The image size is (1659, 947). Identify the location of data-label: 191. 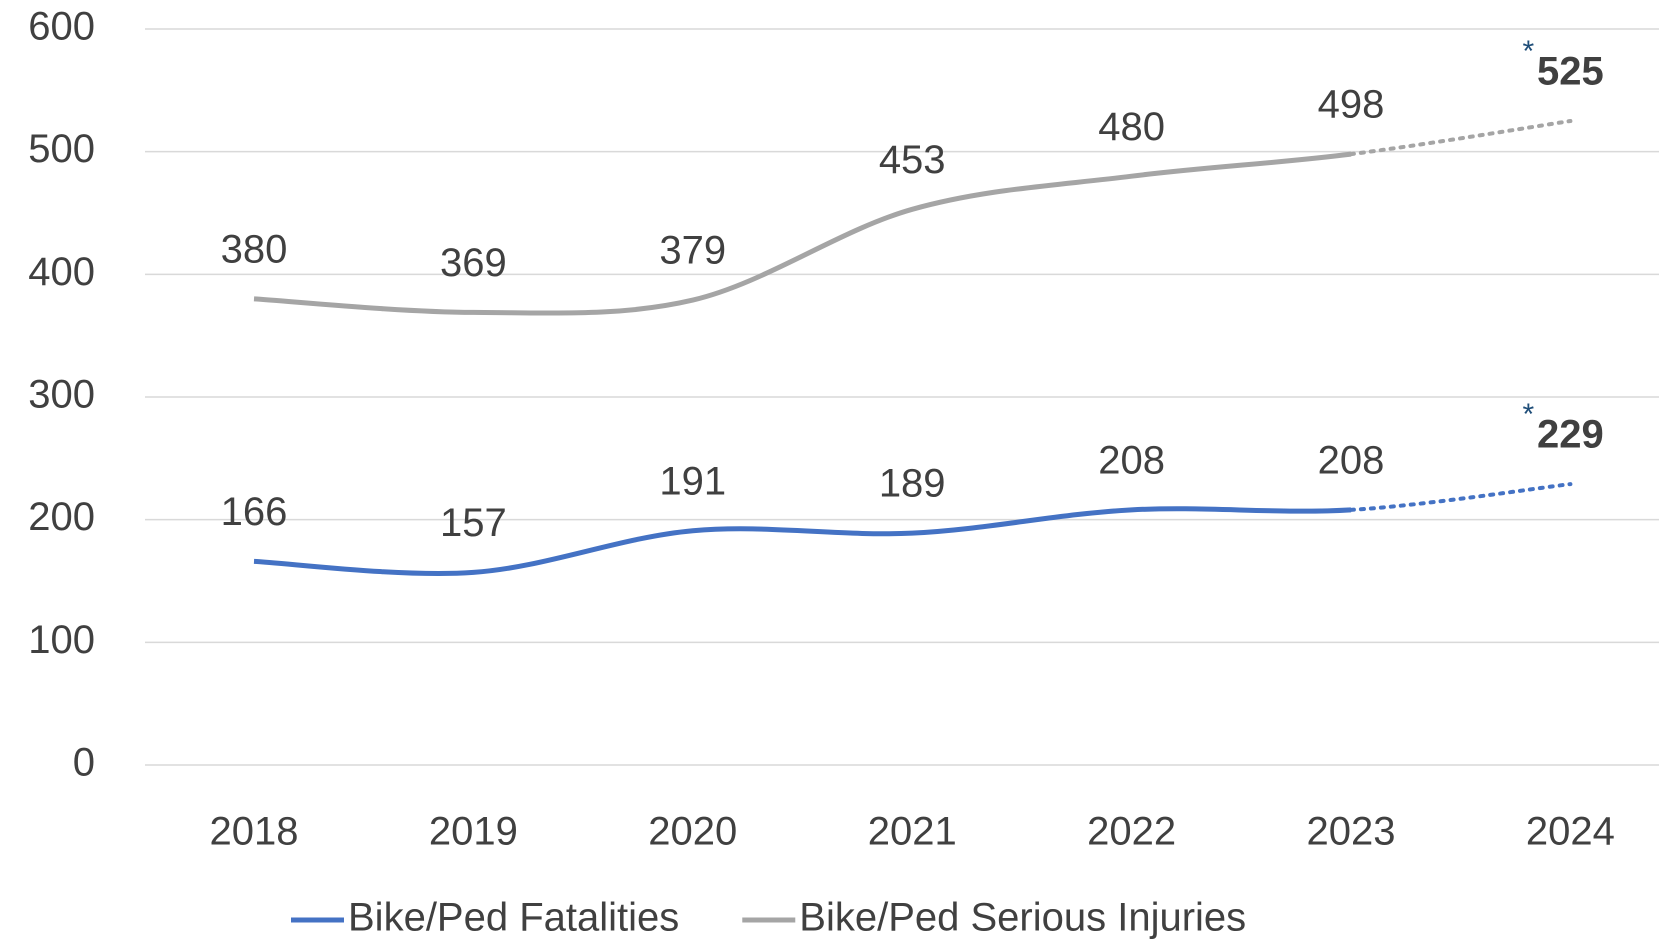
(692, 481).